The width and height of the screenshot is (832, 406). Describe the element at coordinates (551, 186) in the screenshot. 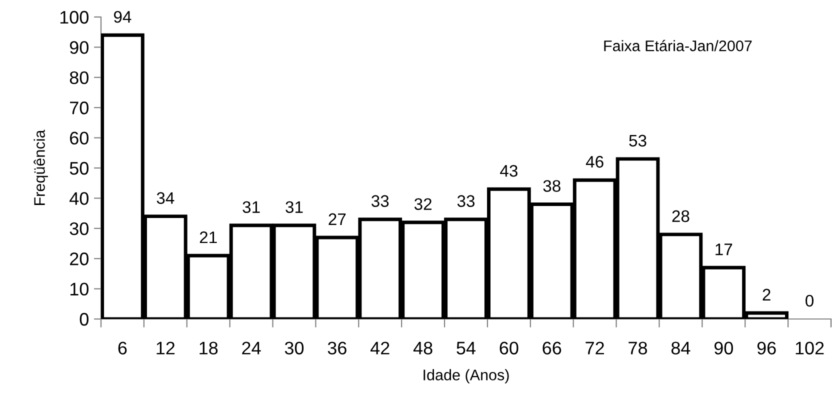

I see `data-label: 38` at that location.